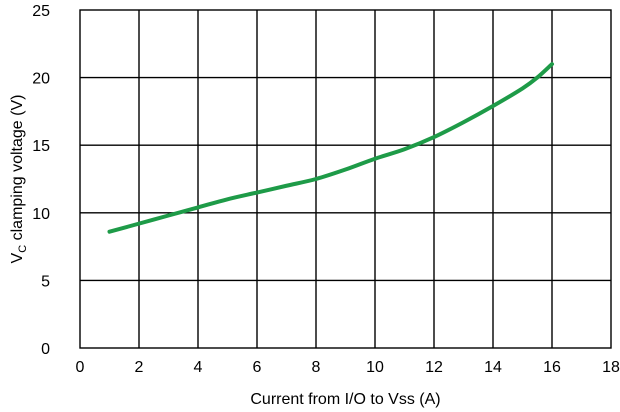  What do you see at coordinates (45, 281) in the screenshot?
I see `y-tick-label: 5` at bounding box center [45, 281].